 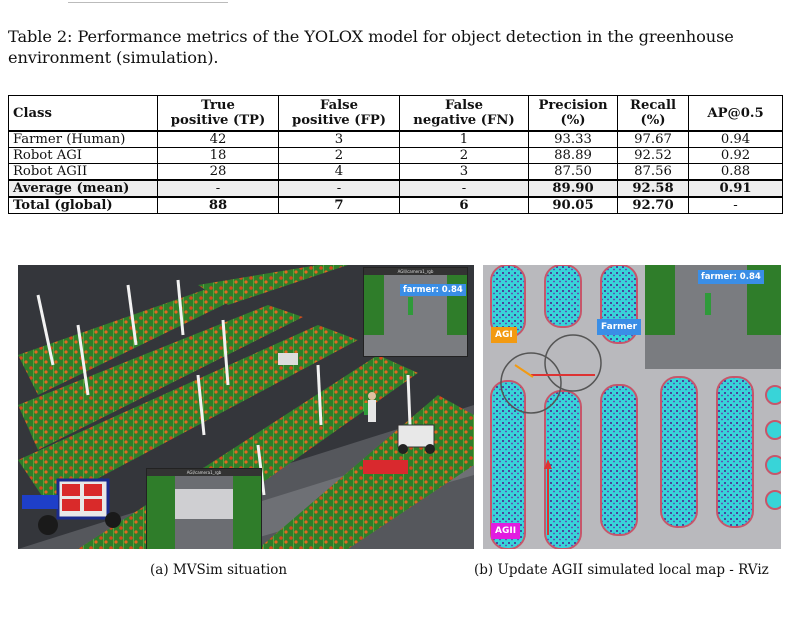 I want to click on table-row: Robot AGI 18 2 2 88.89 92.52 0.92, so click(x=395, y=155).